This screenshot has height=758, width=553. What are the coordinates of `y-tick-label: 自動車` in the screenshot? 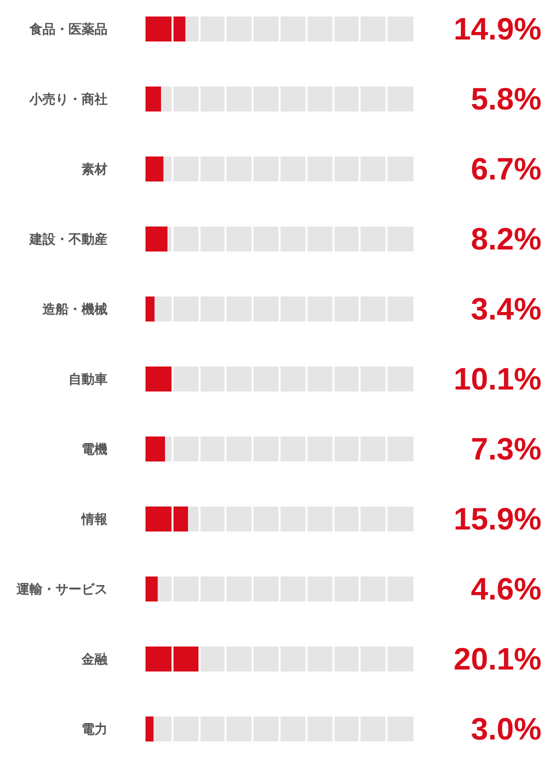 It's located at (88, 379).